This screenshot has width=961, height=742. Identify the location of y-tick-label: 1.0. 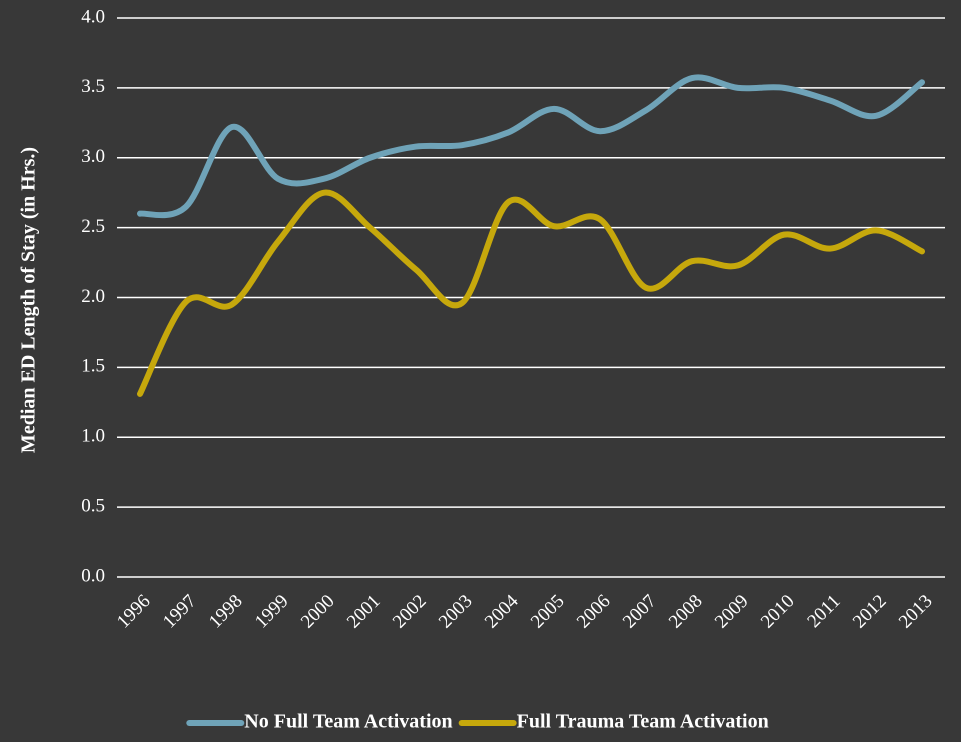
(93, 436).